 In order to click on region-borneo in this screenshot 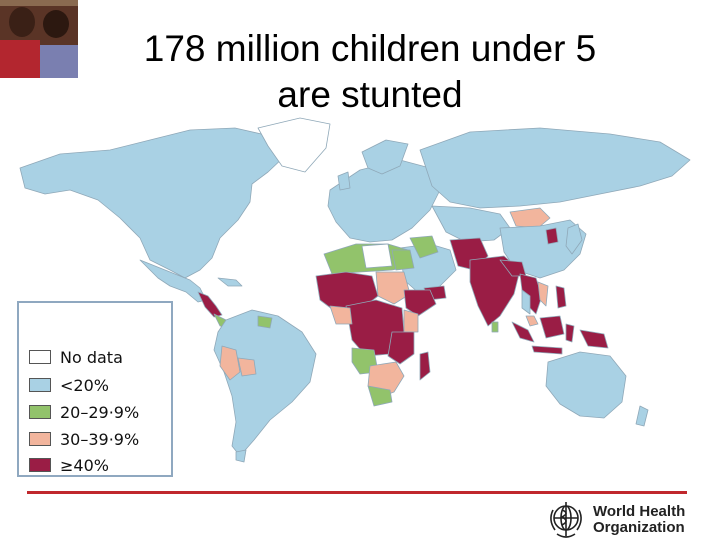, I will do `click(552, 327)`.